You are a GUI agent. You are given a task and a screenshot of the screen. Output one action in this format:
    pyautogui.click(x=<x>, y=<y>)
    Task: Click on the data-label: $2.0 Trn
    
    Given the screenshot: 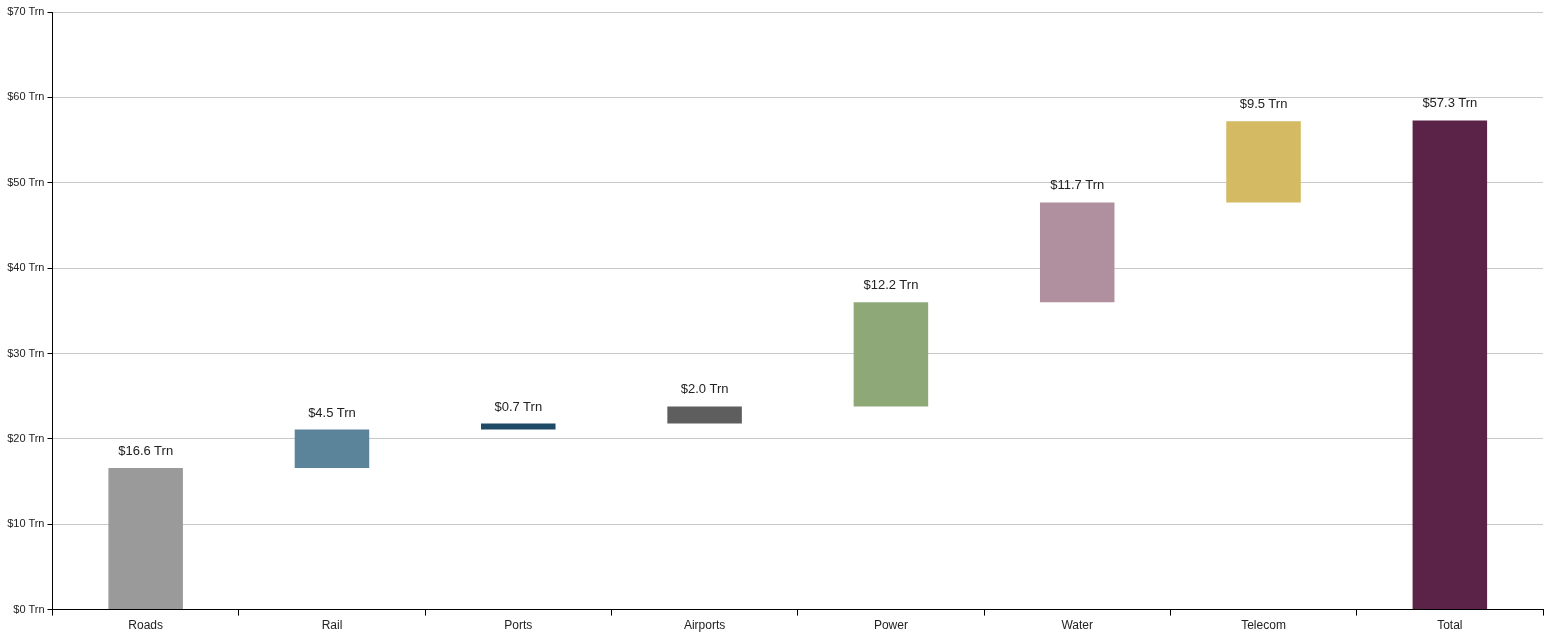 What is the action you would take?
    pyautogui.click(x=704, y=389)
    